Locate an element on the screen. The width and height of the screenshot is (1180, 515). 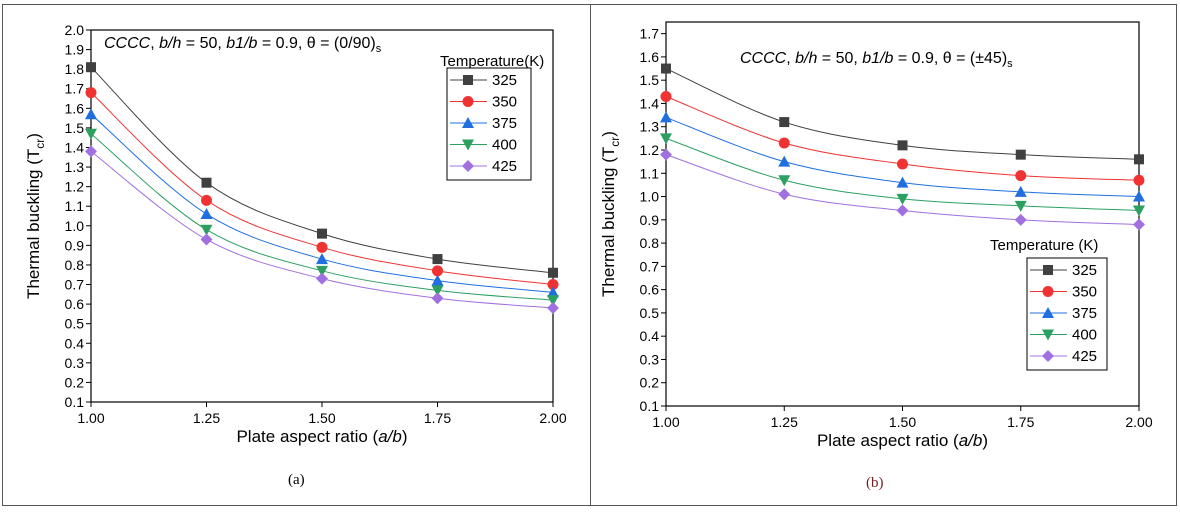
x-axis-label: Plate aspect ratio (a/b) is located at coordinates (902, 440).